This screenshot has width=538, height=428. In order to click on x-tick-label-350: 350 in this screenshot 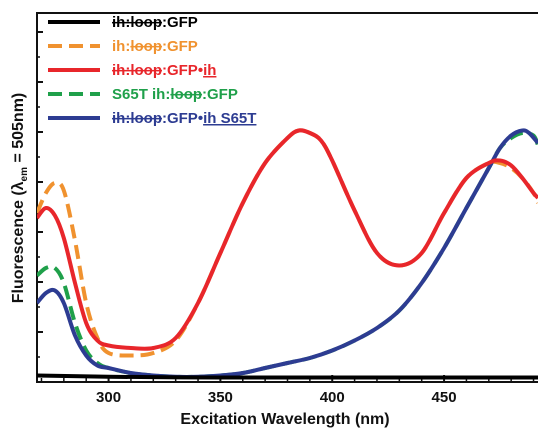, I will do `click(220, 397)`.